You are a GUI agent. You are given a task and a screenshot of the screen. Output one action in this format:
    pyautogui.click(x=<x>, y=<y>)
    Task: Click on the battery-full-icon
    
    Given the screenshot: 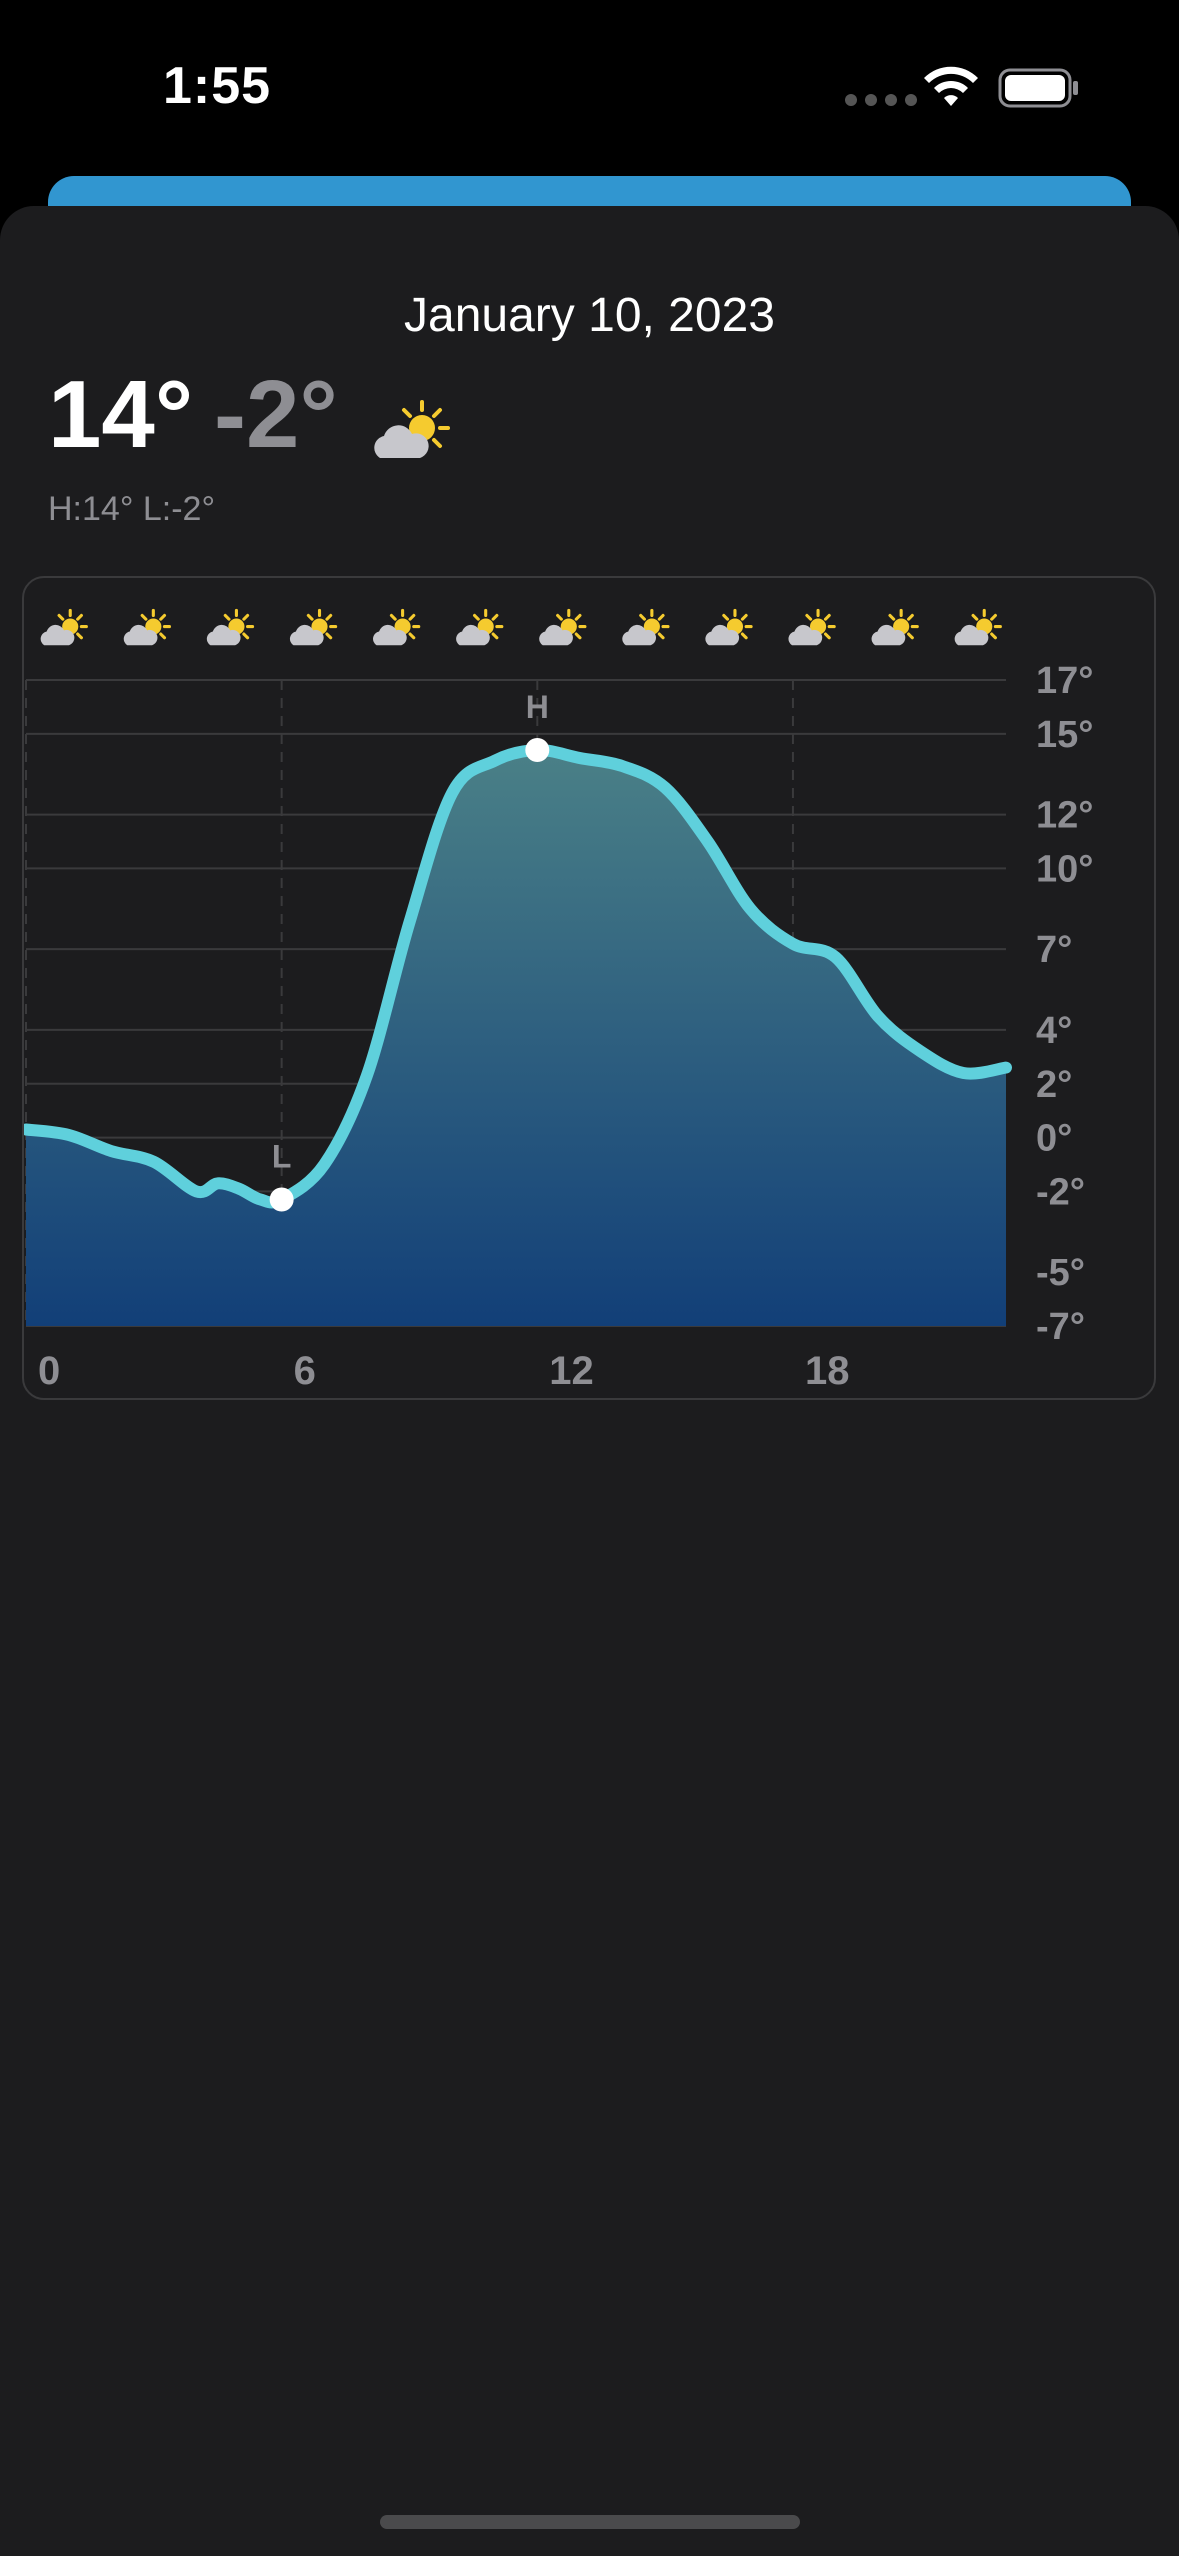 What is the action you would take?
    pyautogui.click(x=1038, y=88)
    